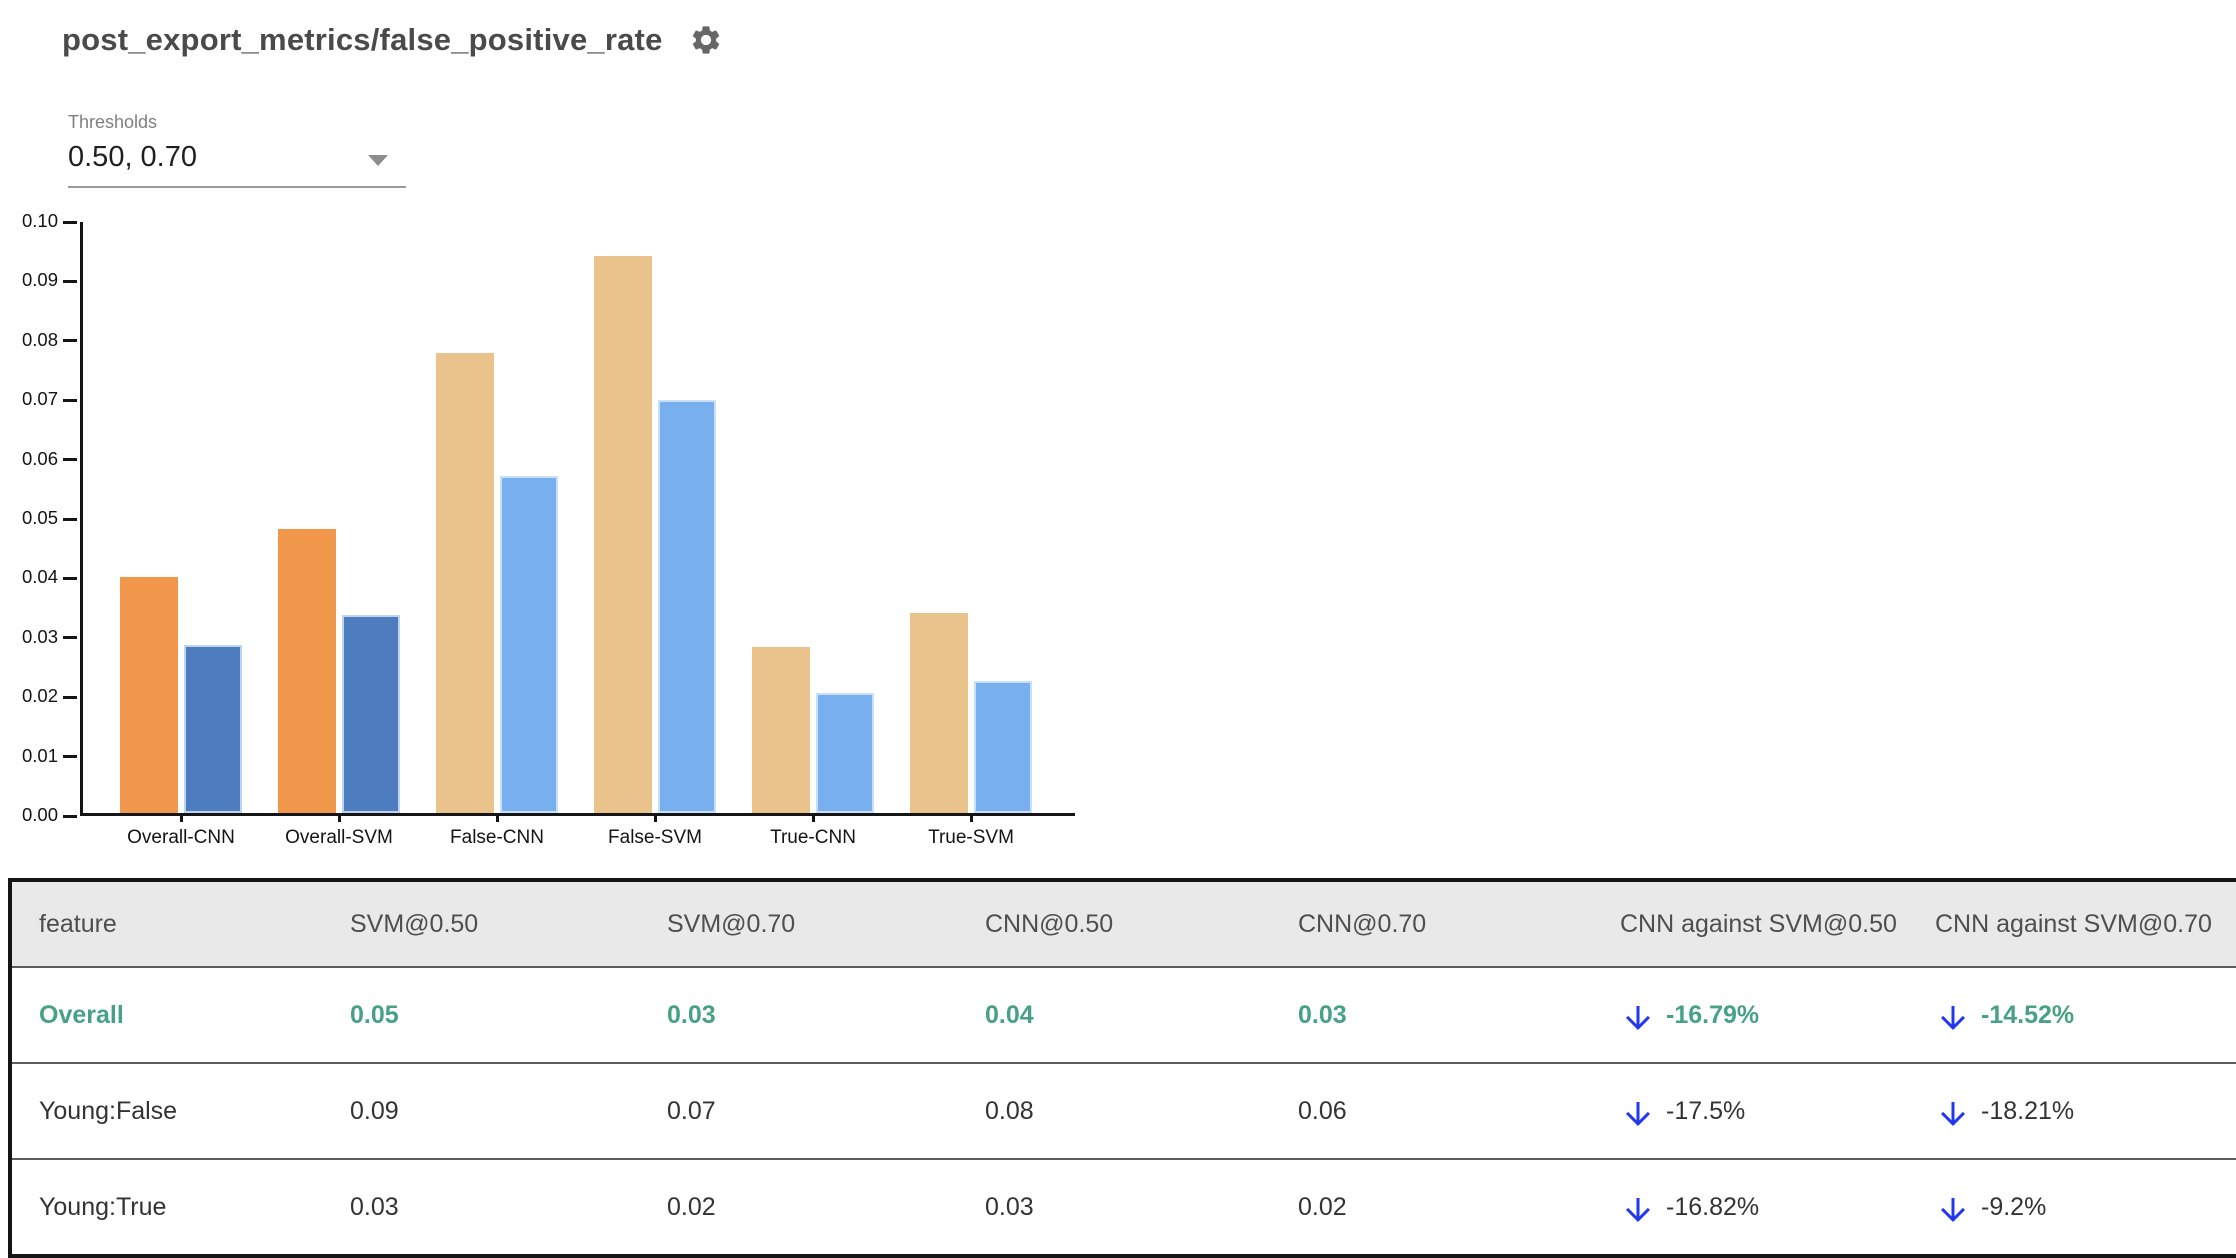  Describe the element at coordinates (1713, 1014) in the screenshot. I see `delta-value: -16.79%` at that location.